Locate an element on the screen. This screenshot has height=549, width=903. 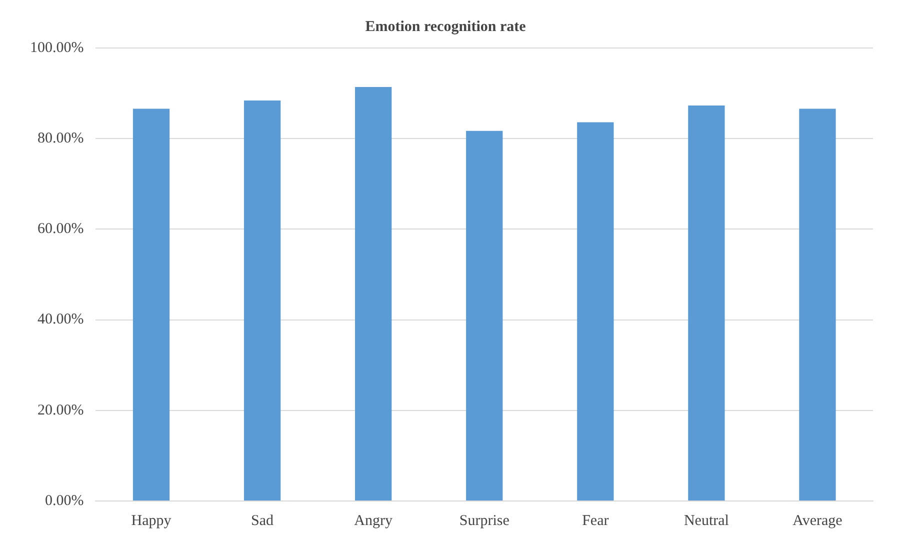
y-tick-label: 20.00% is located at coordinates (60, 410).